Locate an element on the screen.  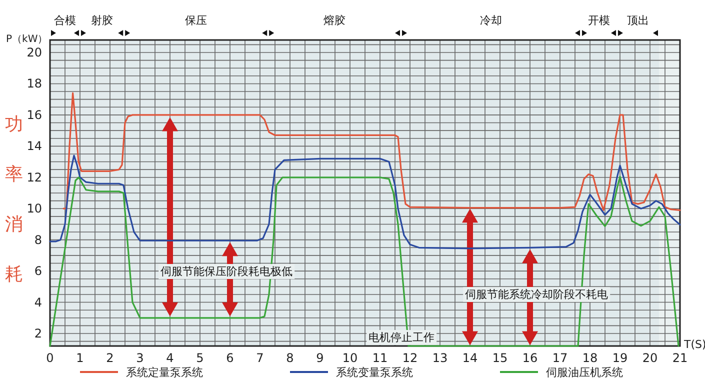
x-tick-label: 21 is located at coordinates (680, 358).